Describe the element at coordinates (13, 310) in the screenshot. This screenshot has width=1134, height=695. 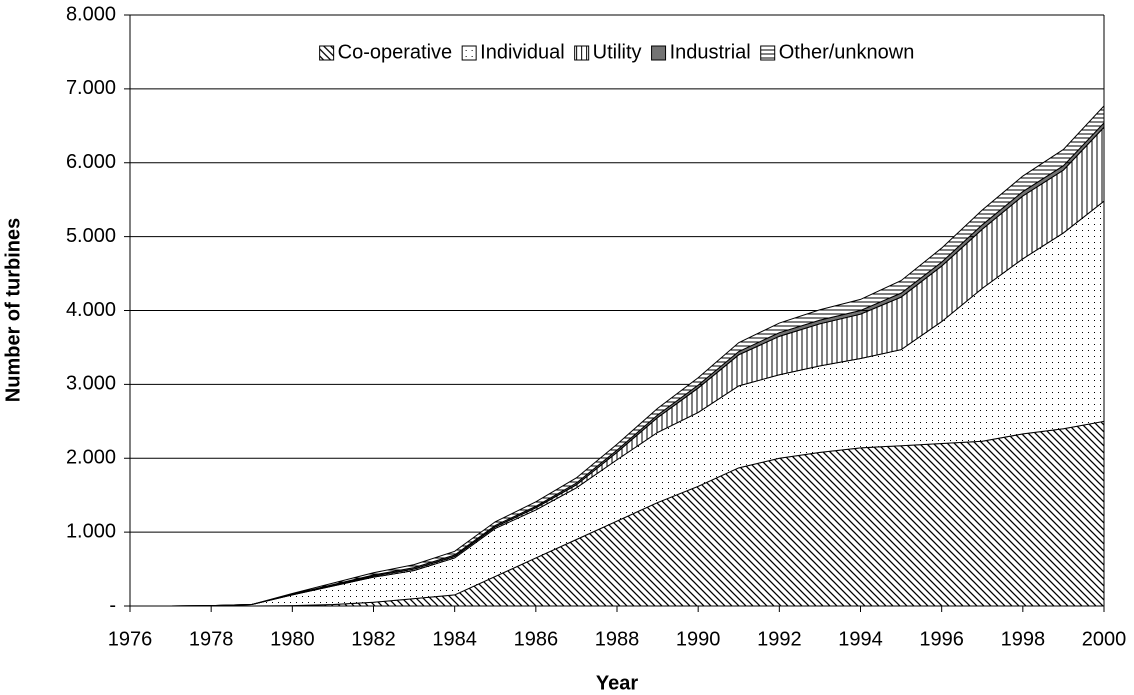
I see `y-axis-title: Number of turbines` at that location.